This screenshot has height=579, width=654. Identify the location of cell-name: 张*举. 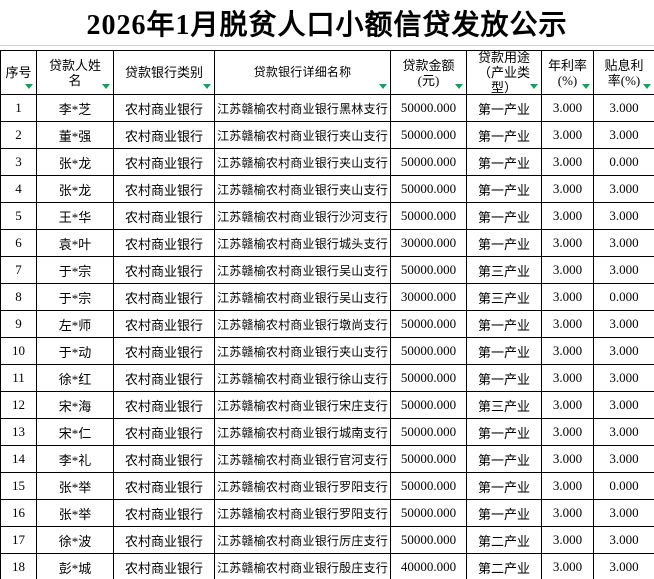
(75, 513).